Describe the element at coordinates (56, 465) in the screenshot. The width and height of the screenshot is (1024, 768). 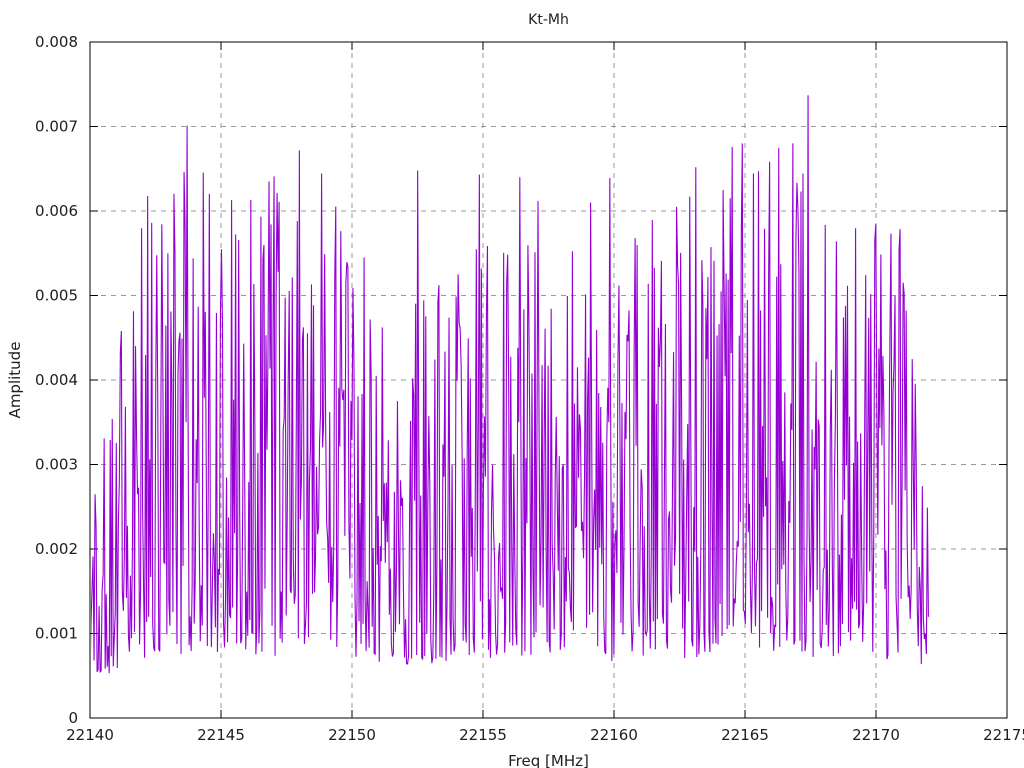
I see `y-tick-label: 0.003` at that location.